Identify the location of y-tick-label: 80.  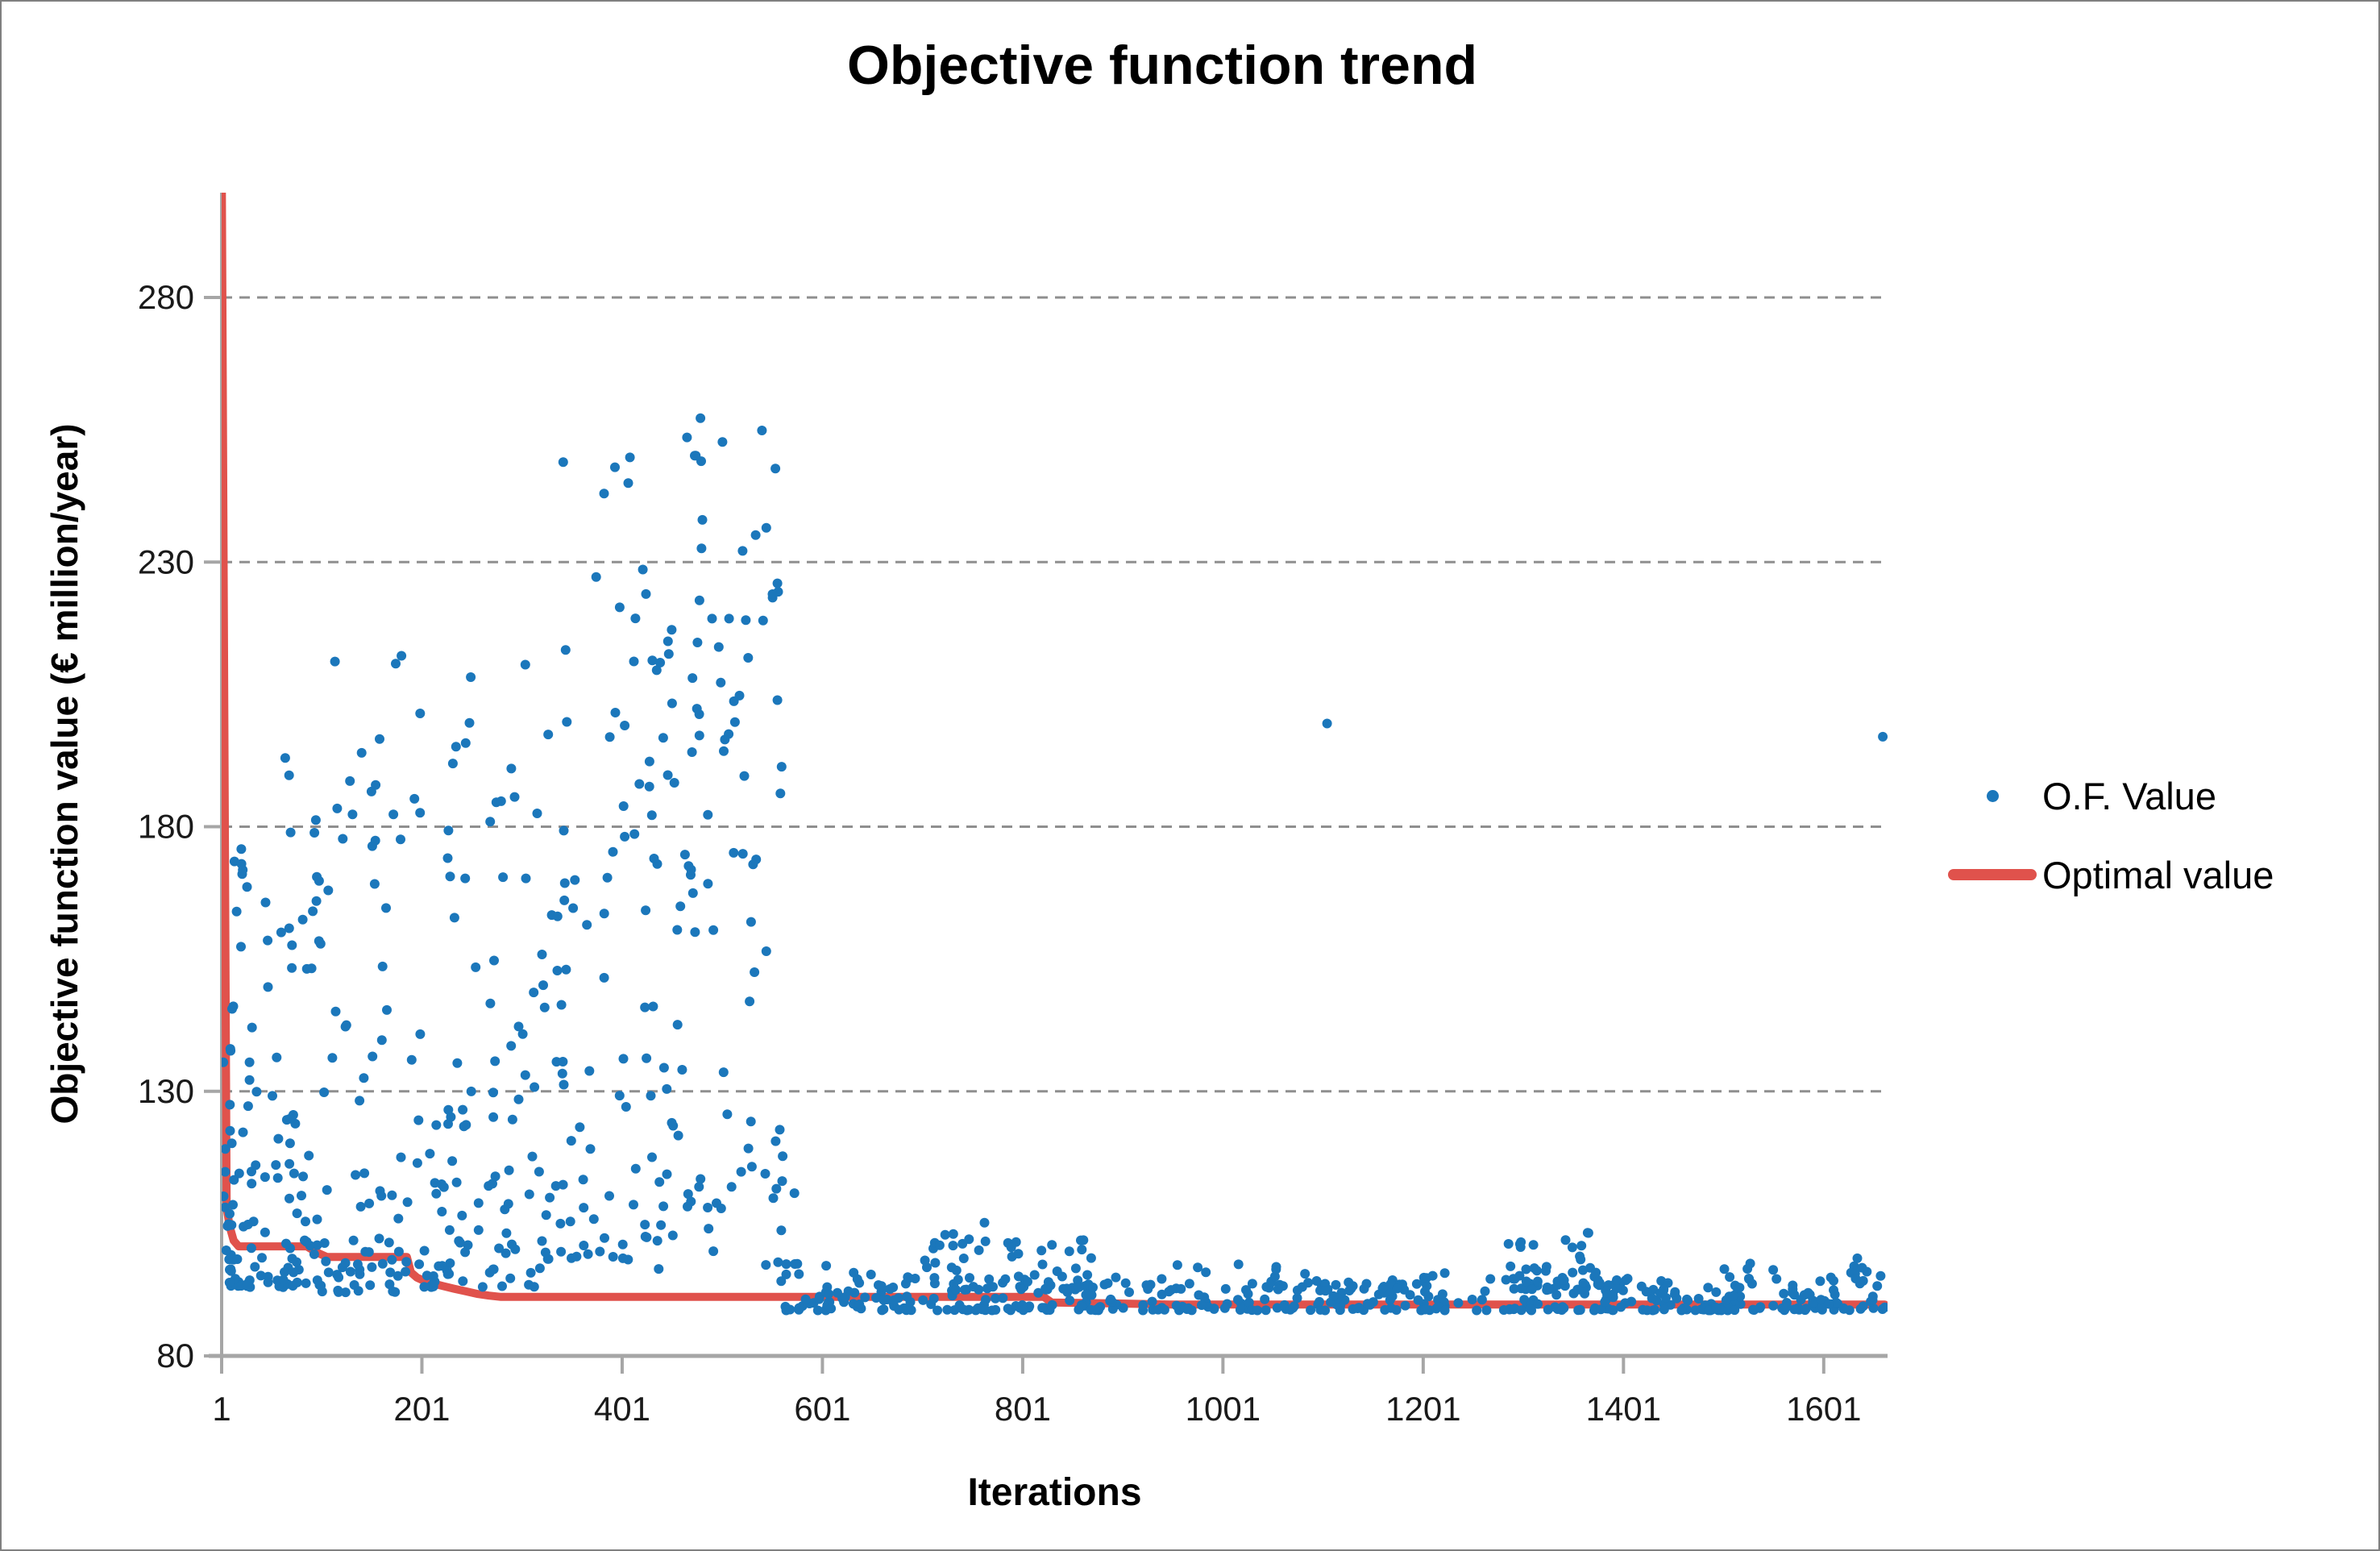
(175, 1355).